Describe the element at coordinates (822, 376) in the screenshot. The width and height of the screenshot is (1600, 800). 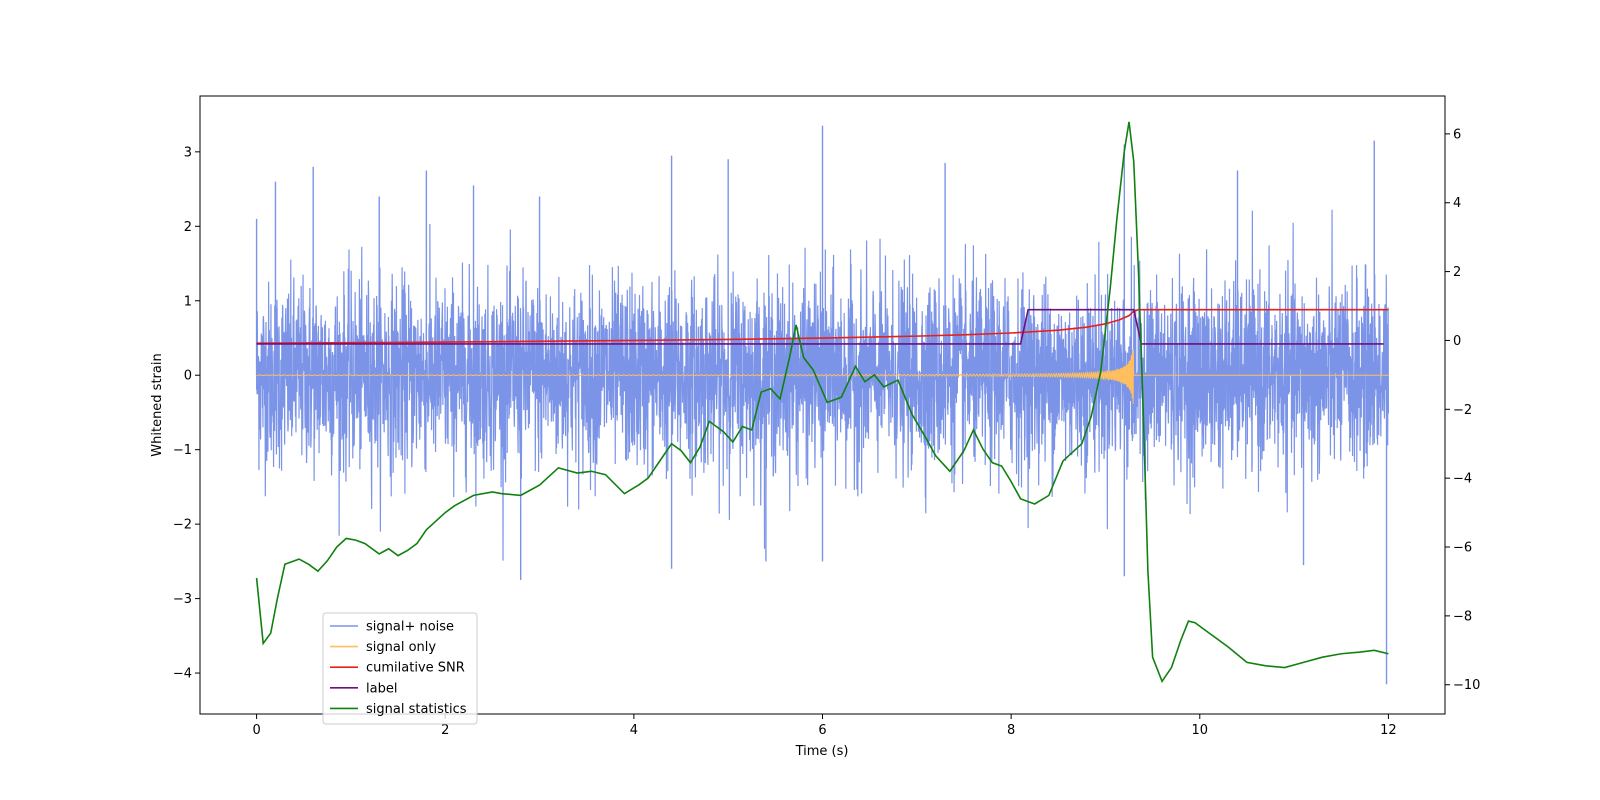
I see `series-line-signal-only` at that location.